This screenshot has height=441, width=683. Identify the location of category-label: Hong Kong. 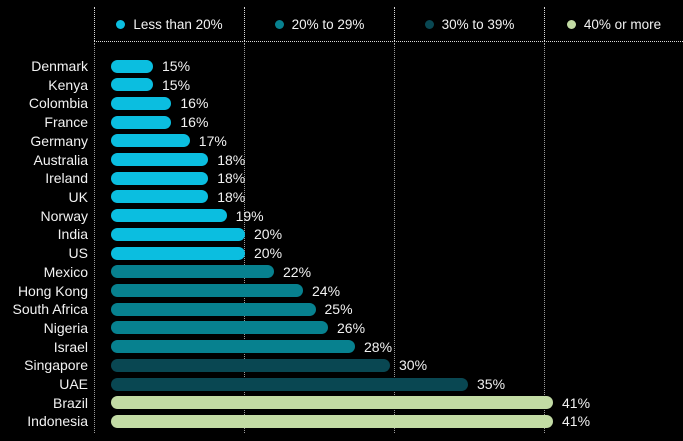
(52, 290).